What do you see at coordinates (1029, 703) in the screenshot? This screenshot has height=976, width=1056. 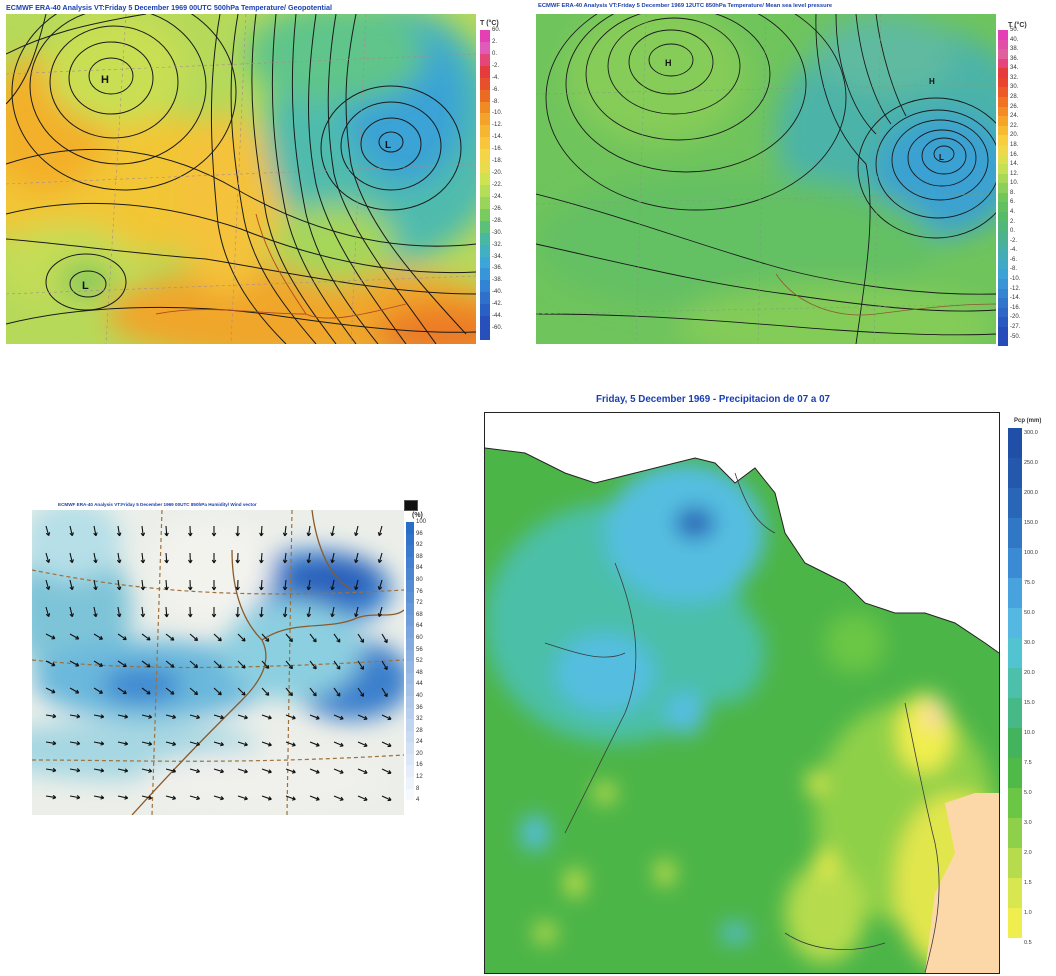 I see `colorbar-label: 15.0` at bounding box center [1029, 703].